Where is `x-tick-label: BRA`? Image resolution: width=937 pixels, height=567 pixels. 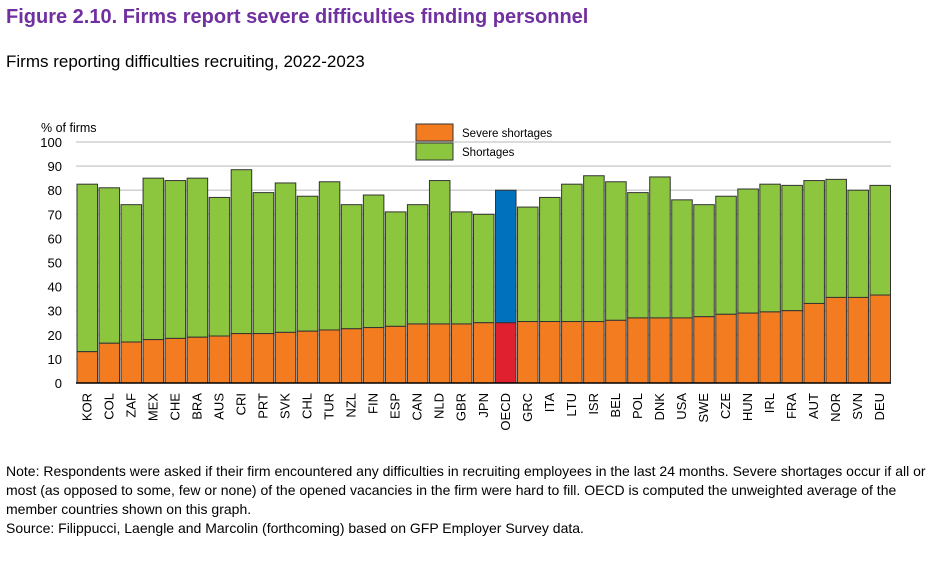 x-tick-label: BRA is located at coordinates (196, 406).